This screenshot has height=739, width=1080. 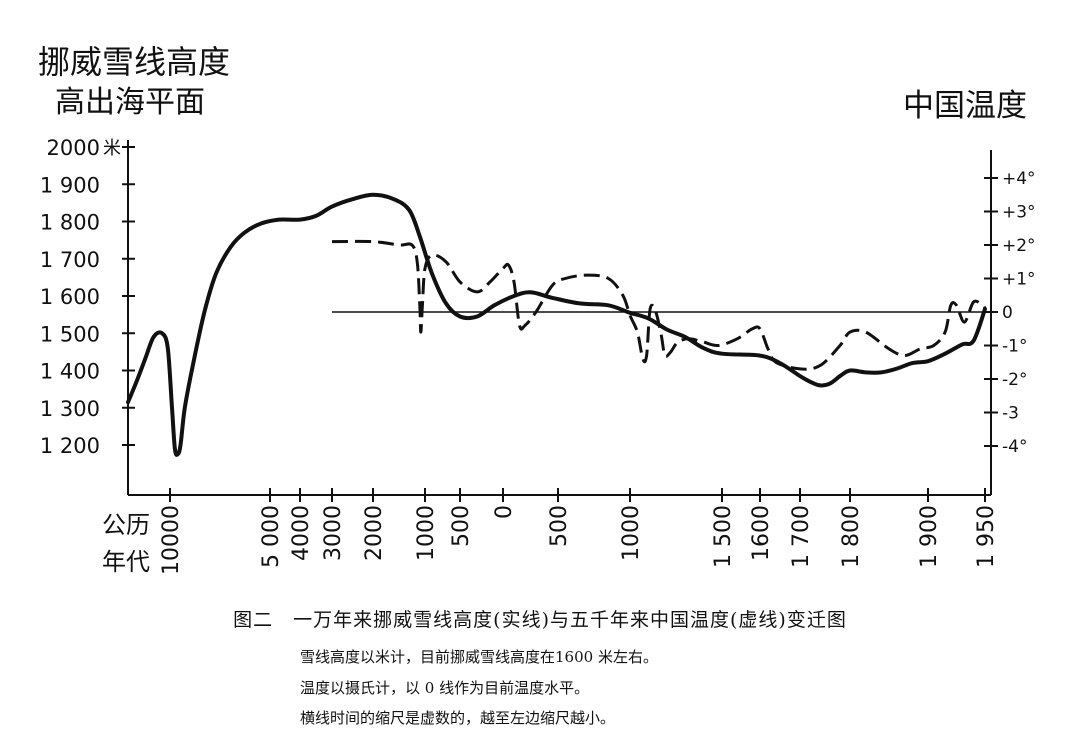 I want to click on x-tick-label: 4000, so click(x=301, y=533).